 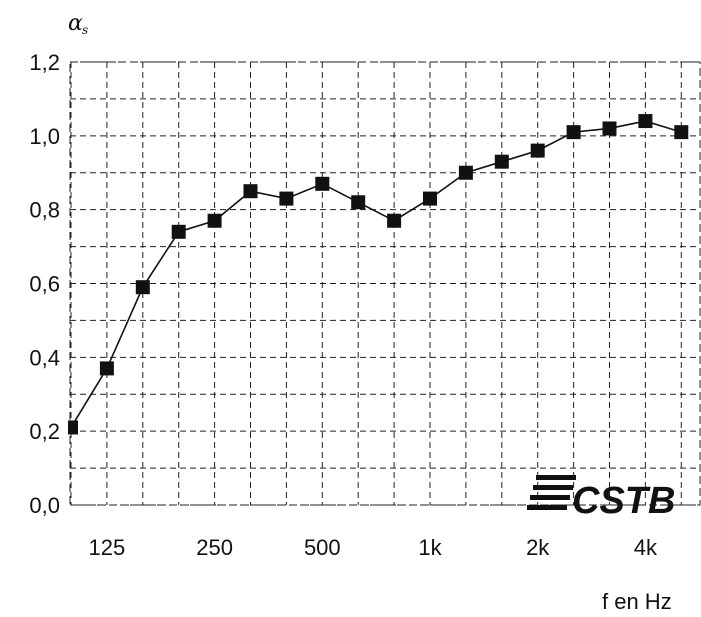 I want to click on cstb-logo: CSTB, so click(x=601, y=498).